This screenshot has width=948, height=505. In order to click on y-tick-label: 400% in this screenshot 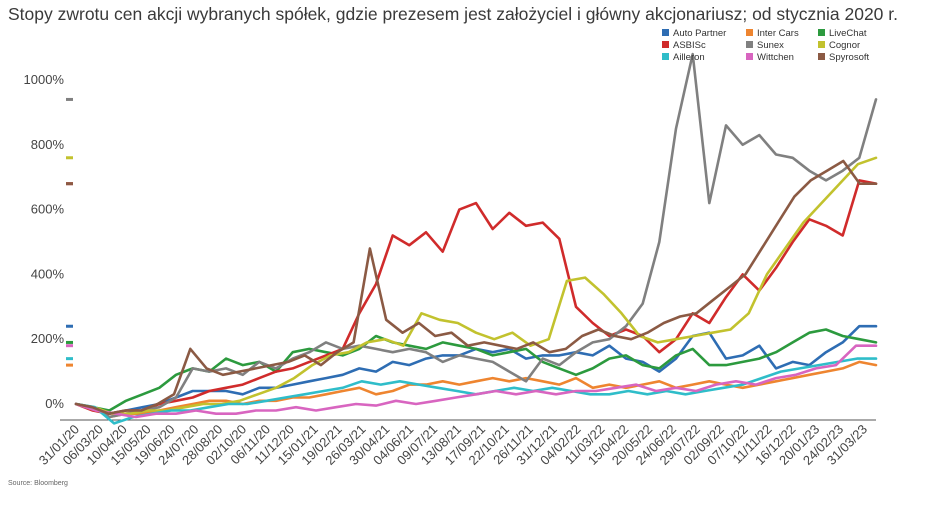, I will do `click(48, 273)`.